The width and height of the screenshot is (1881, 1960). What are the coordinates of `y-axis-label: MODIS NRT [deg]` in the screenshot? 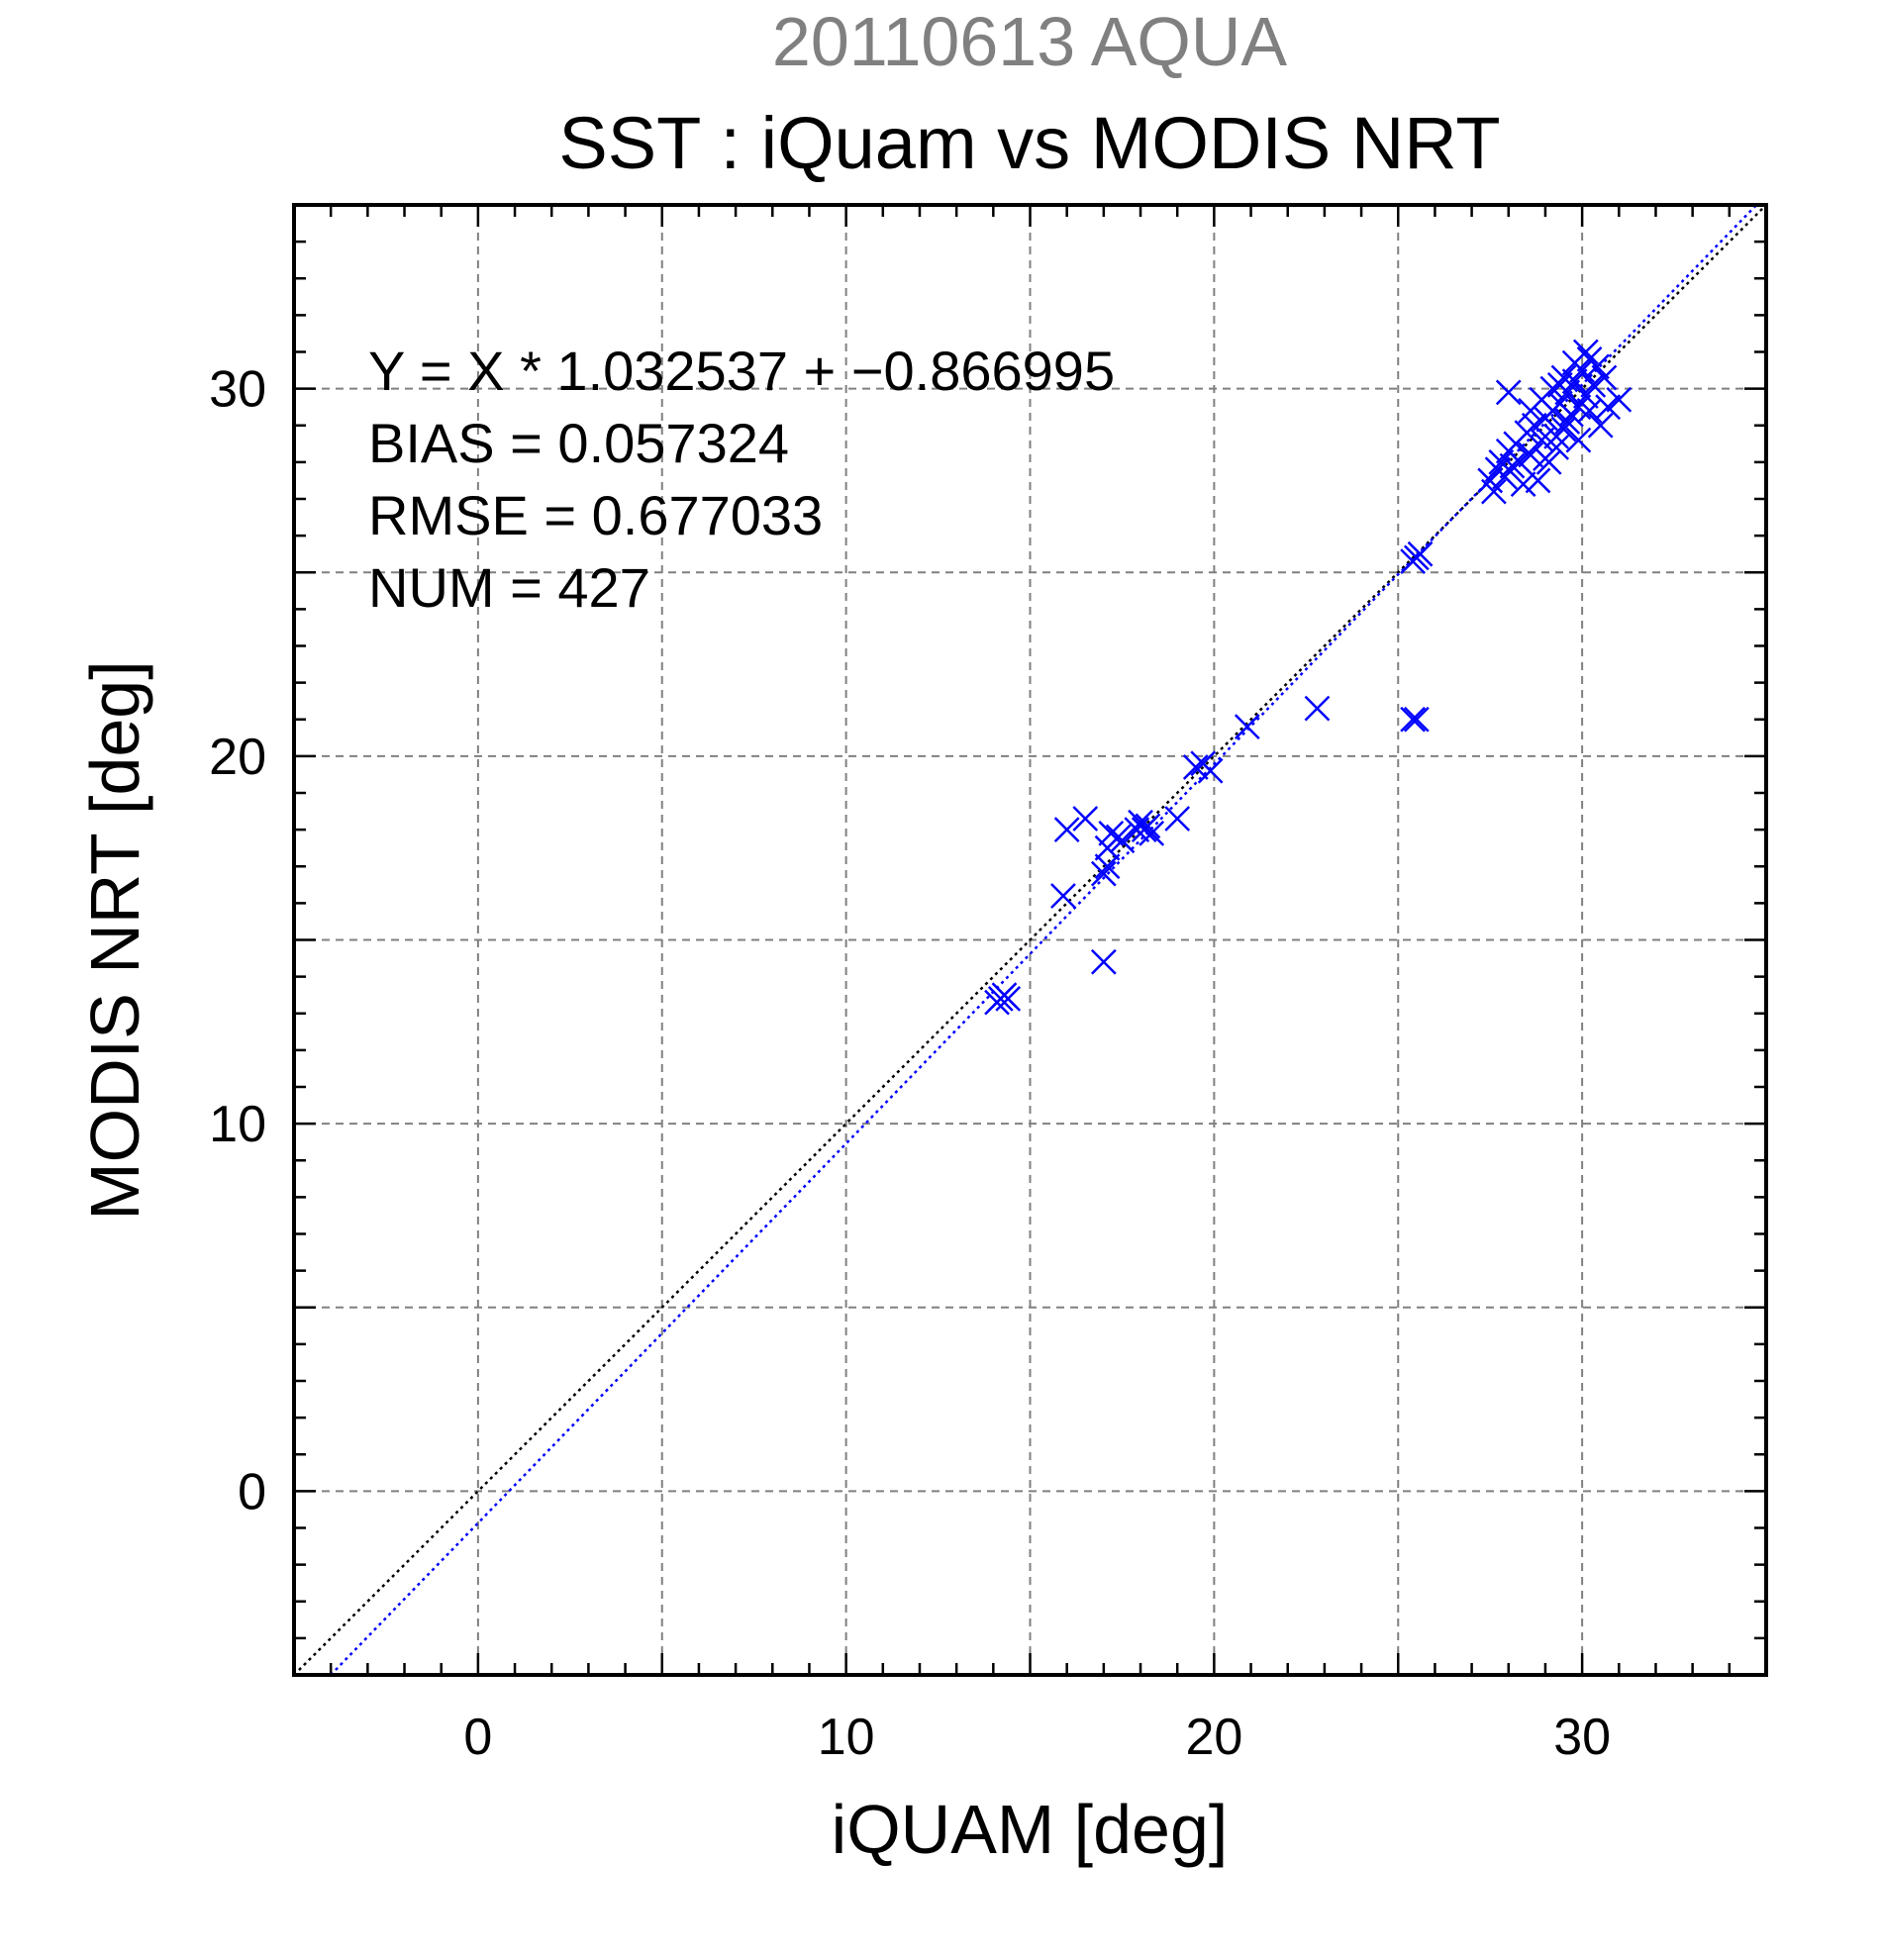 It's located at (114, 940).